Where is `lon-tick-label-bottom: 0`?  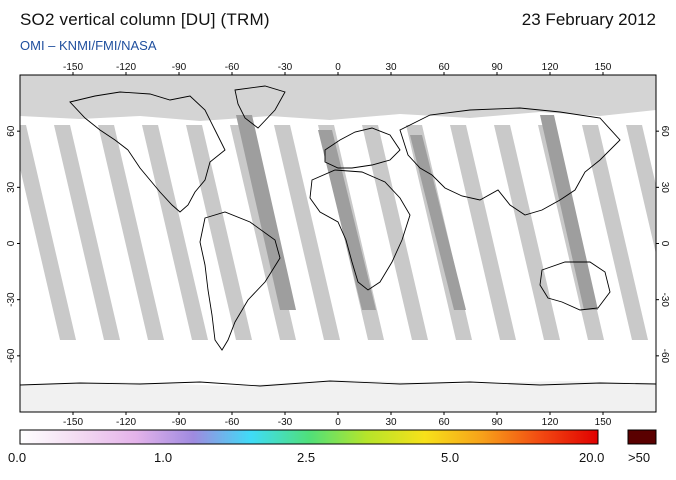 lon-tick-label-bottom: 0 is located at coordinates (338, 422).